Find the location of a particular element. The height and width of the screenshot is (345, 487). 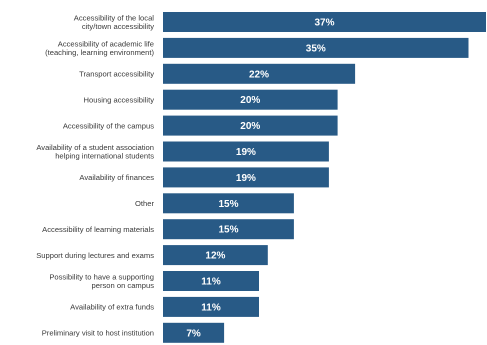

category-label-8: Accessibility of learning materials is located at coordinates (98, 229).